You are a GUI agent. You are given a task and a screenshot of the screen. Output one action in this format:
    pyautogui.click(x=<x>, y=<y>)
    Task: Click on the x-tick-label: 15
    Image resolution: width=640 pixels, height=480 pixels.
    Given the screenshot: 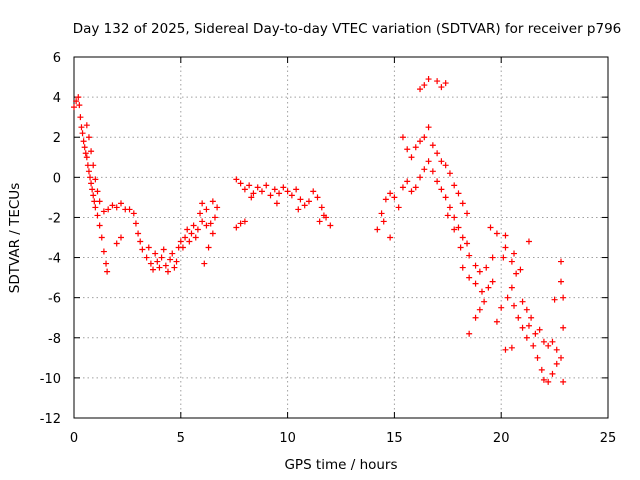 What is the action you would take?
    pyautogui.click(x=394, y=438)
    